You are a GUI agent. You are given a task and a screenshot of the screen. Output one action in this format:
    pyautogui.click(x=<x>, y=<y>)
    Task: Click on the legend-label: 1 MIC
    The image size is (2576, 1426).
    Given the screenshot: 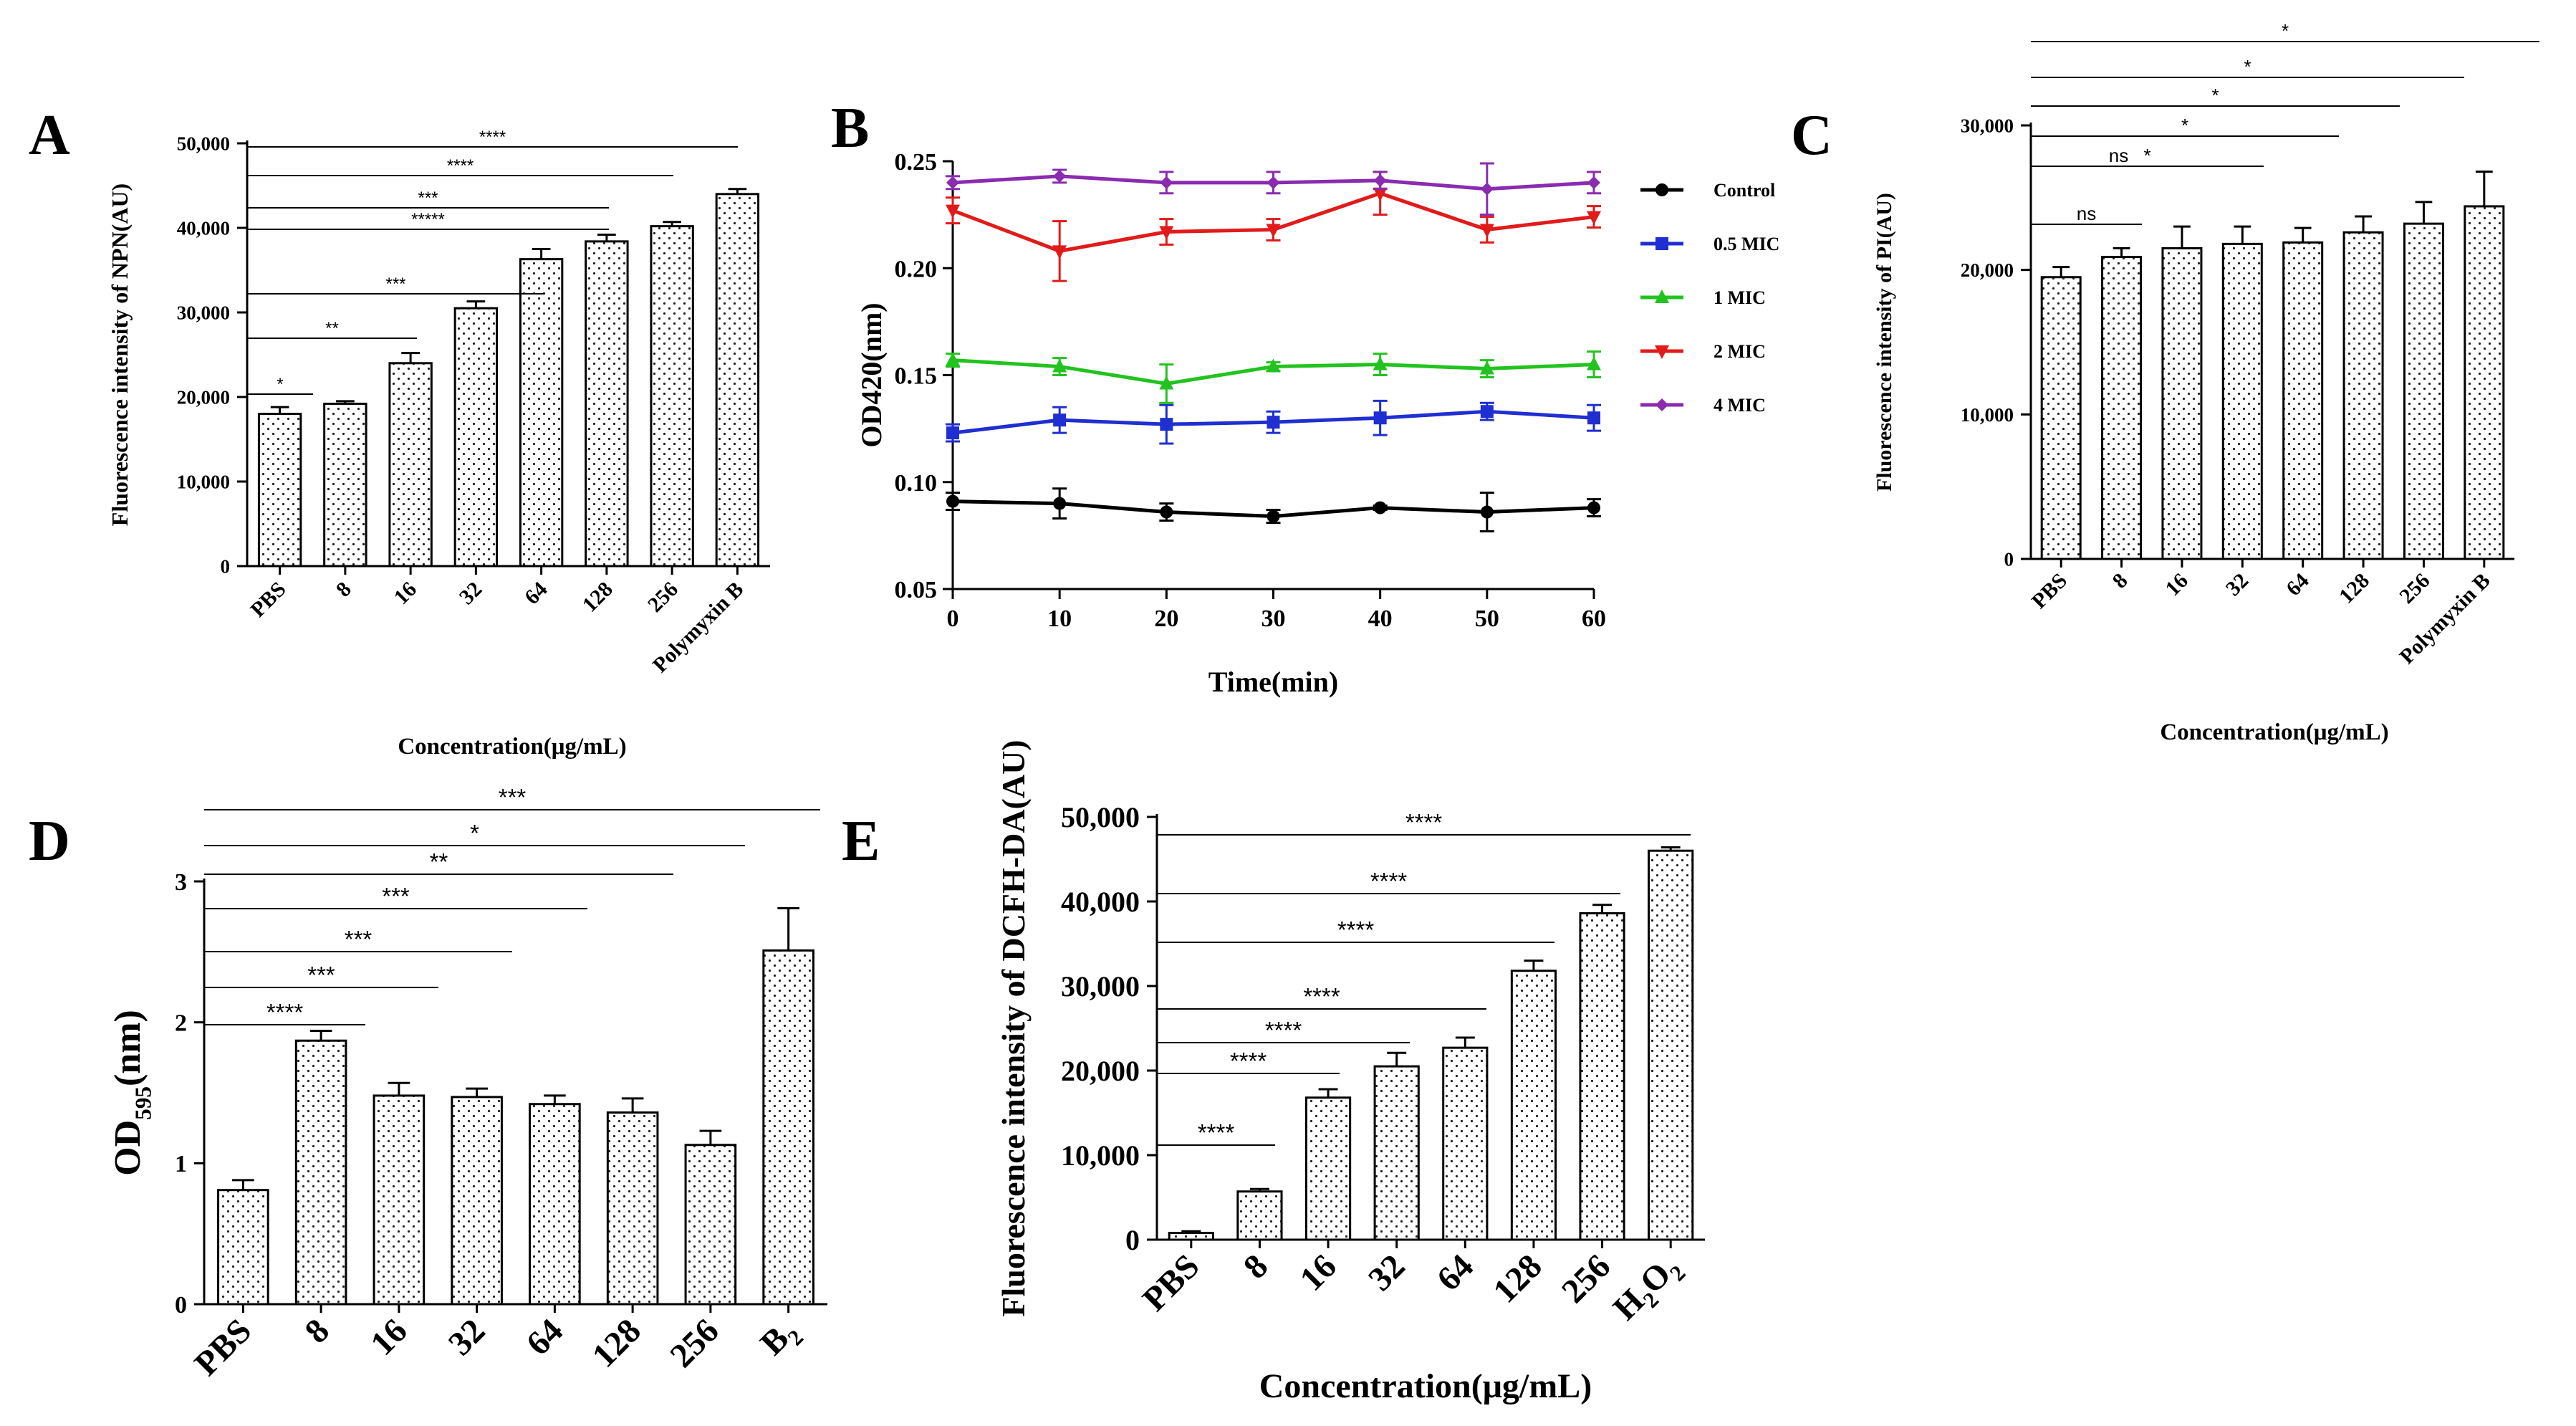 What is the action you would take?
    pyautogui.click(x=1740, y=297)
    